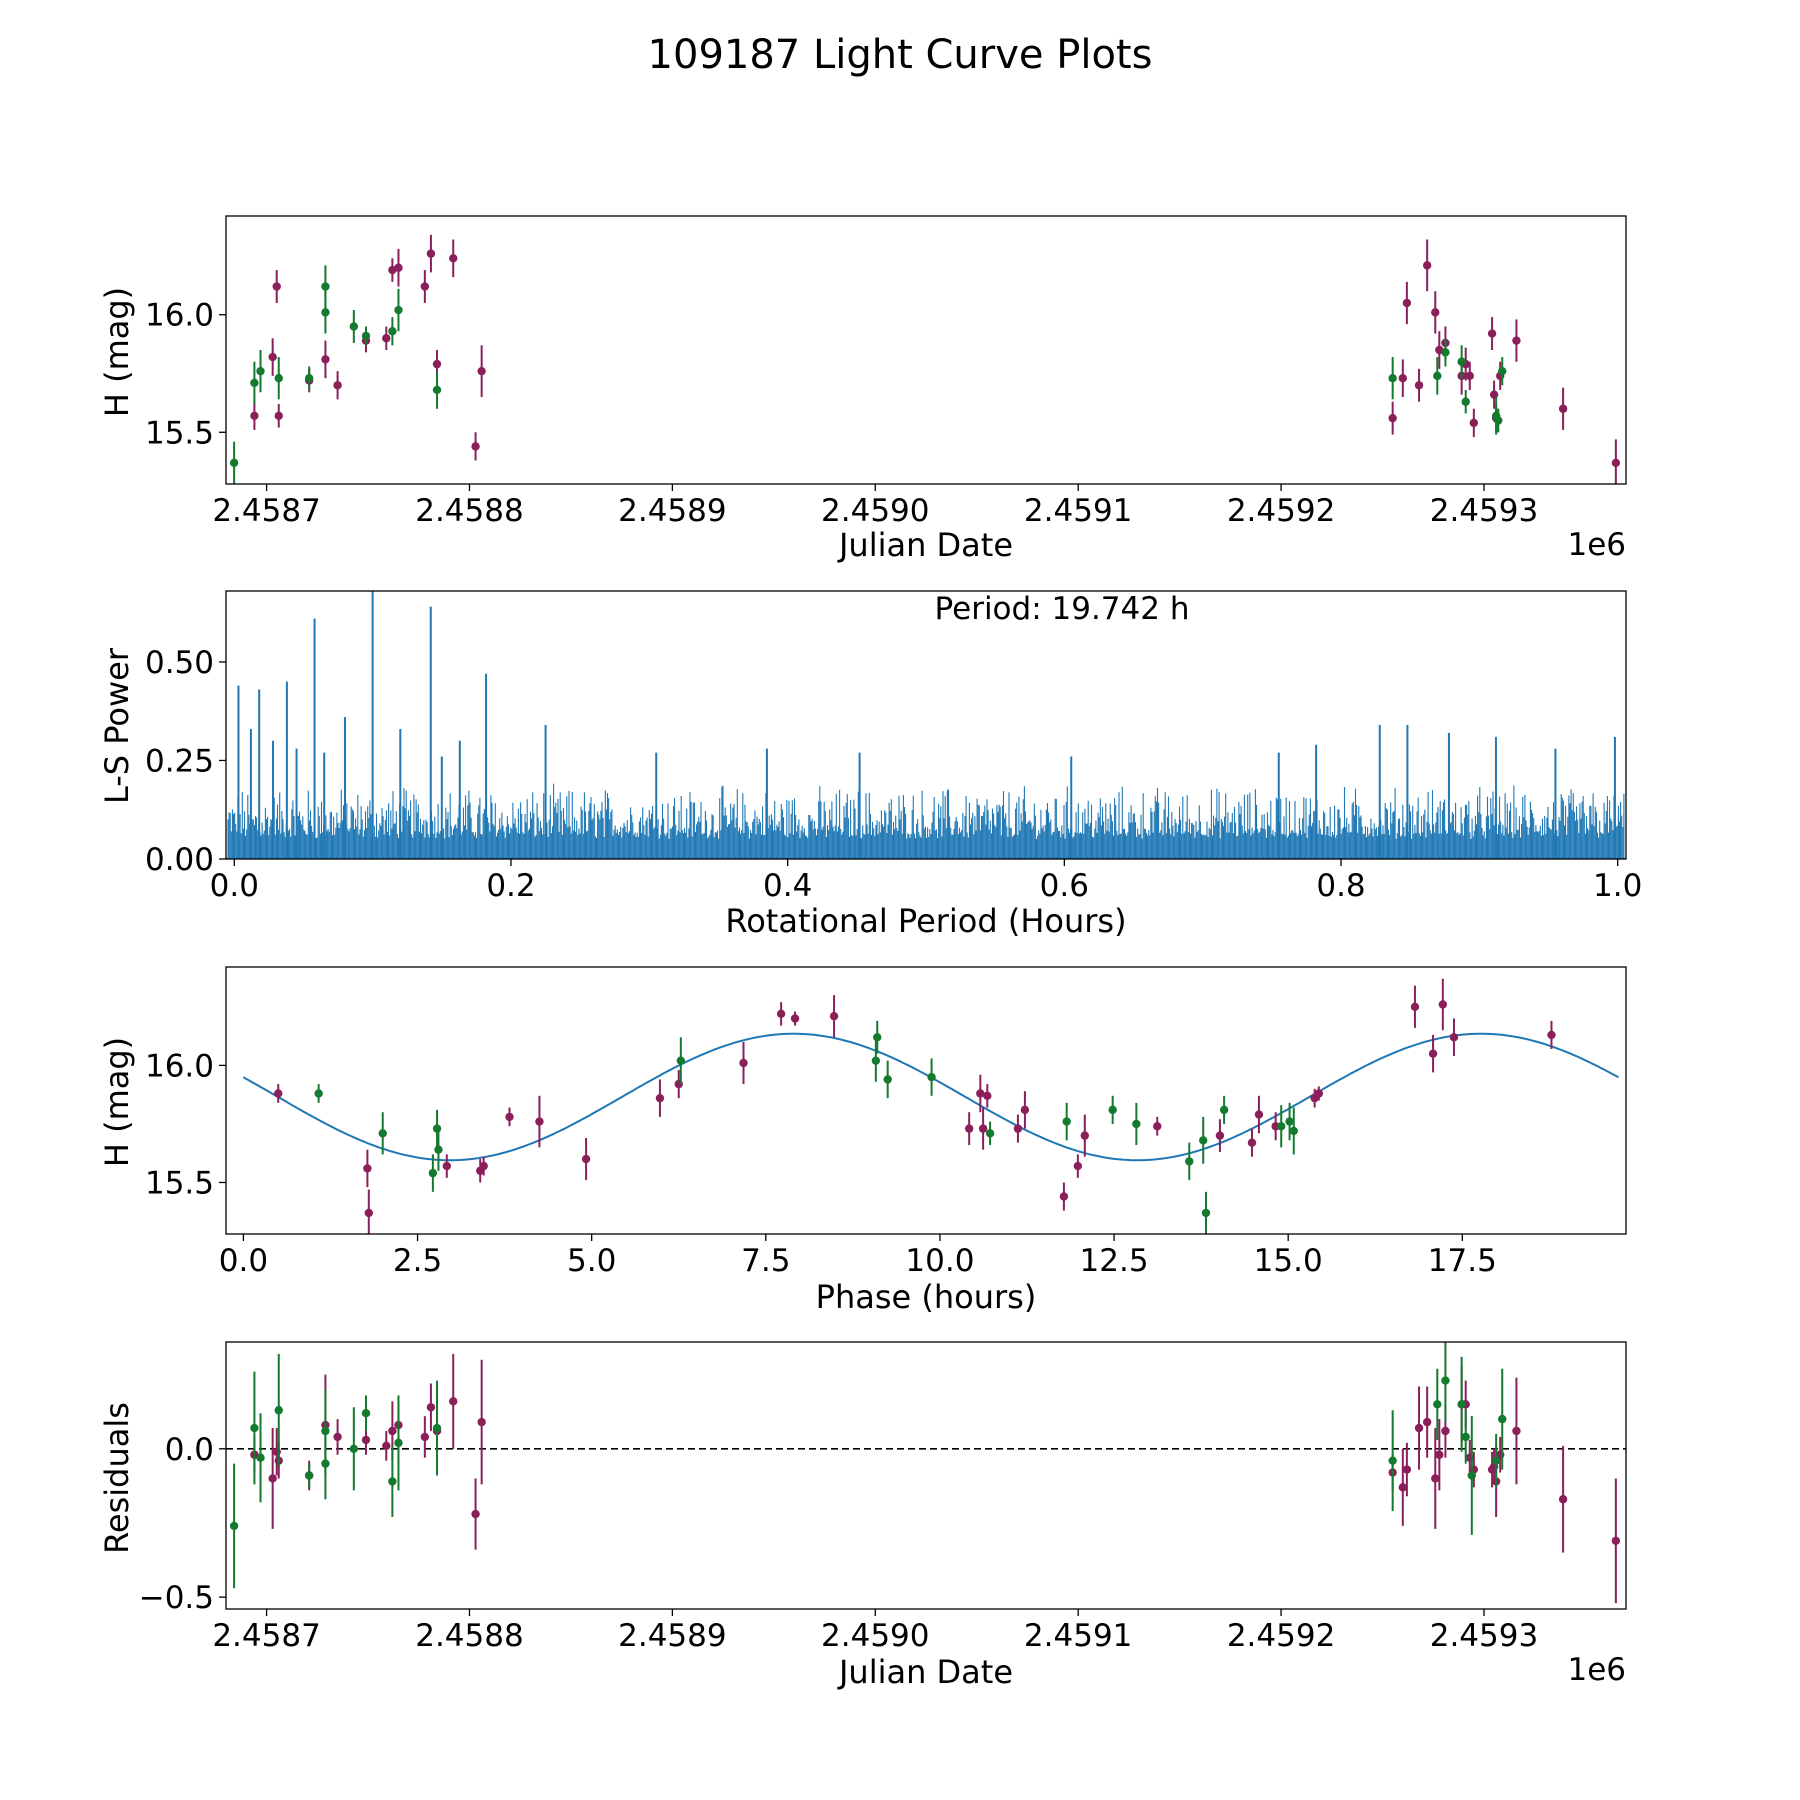  Describe the element at coordinates (875, 1636) in the screenshot. I see `residuals-xtick-label: 2.4590` at that location.